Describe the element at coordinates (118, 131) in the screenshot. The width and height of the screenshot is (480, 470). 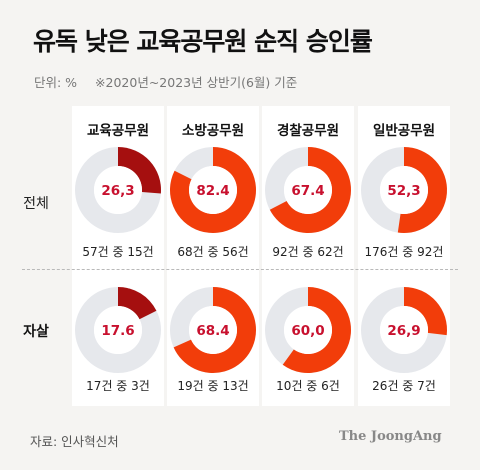
I see `column-header: 교육공무원` at that location.